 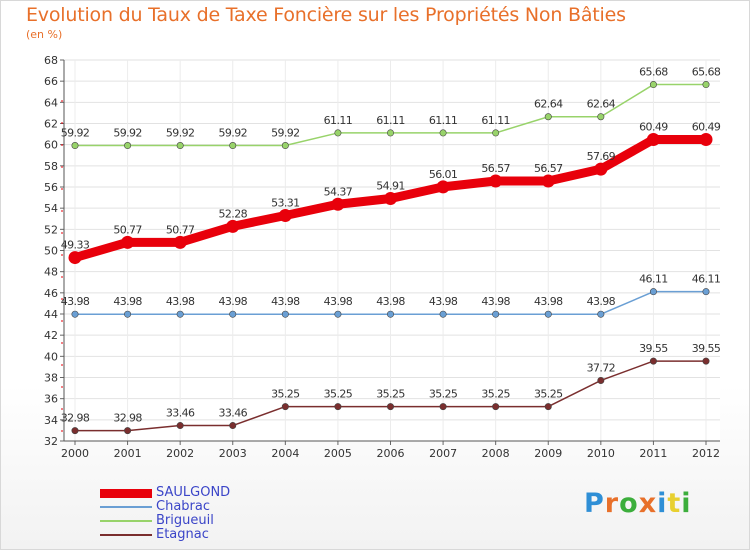 What do you see at coordinates (706, 453) in the screenshot?
I see `x-tick-label: 2012` at bounding box center [706, 453].